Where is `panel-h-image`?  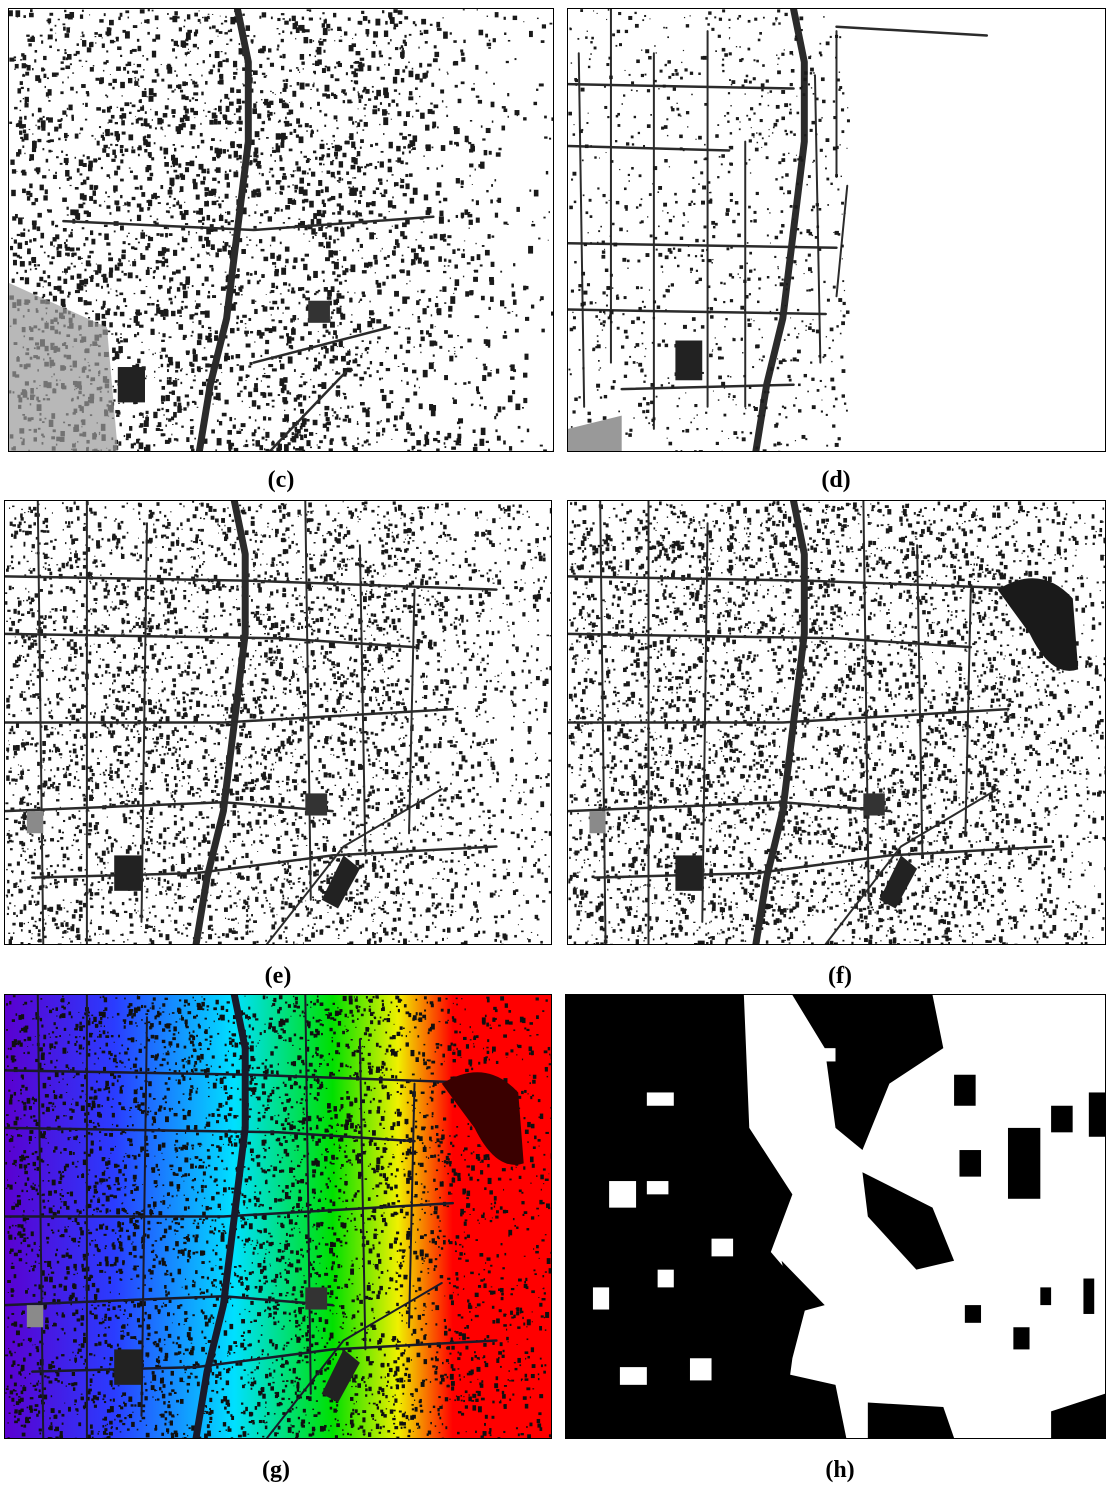 panel-h-image is located at coordinates (835, 1216).